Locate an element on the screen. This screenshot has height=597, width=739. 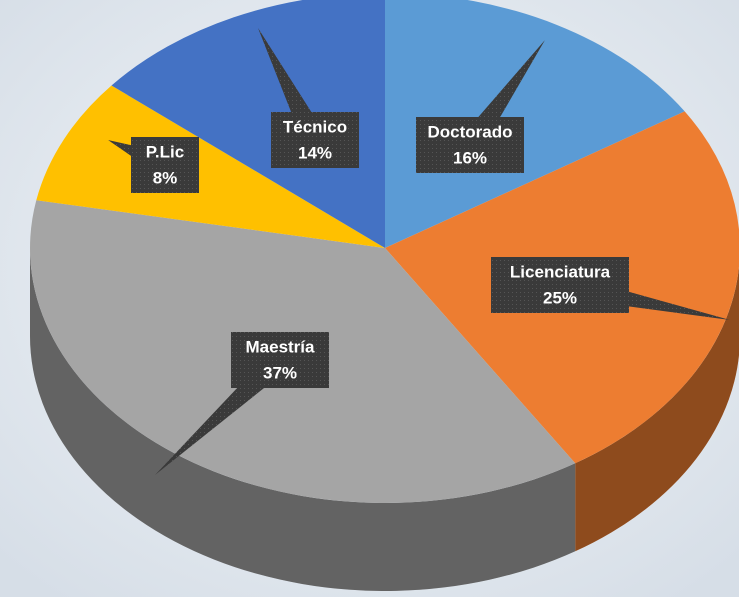
label-category: P.Lic is located at coordinates (165, 151).